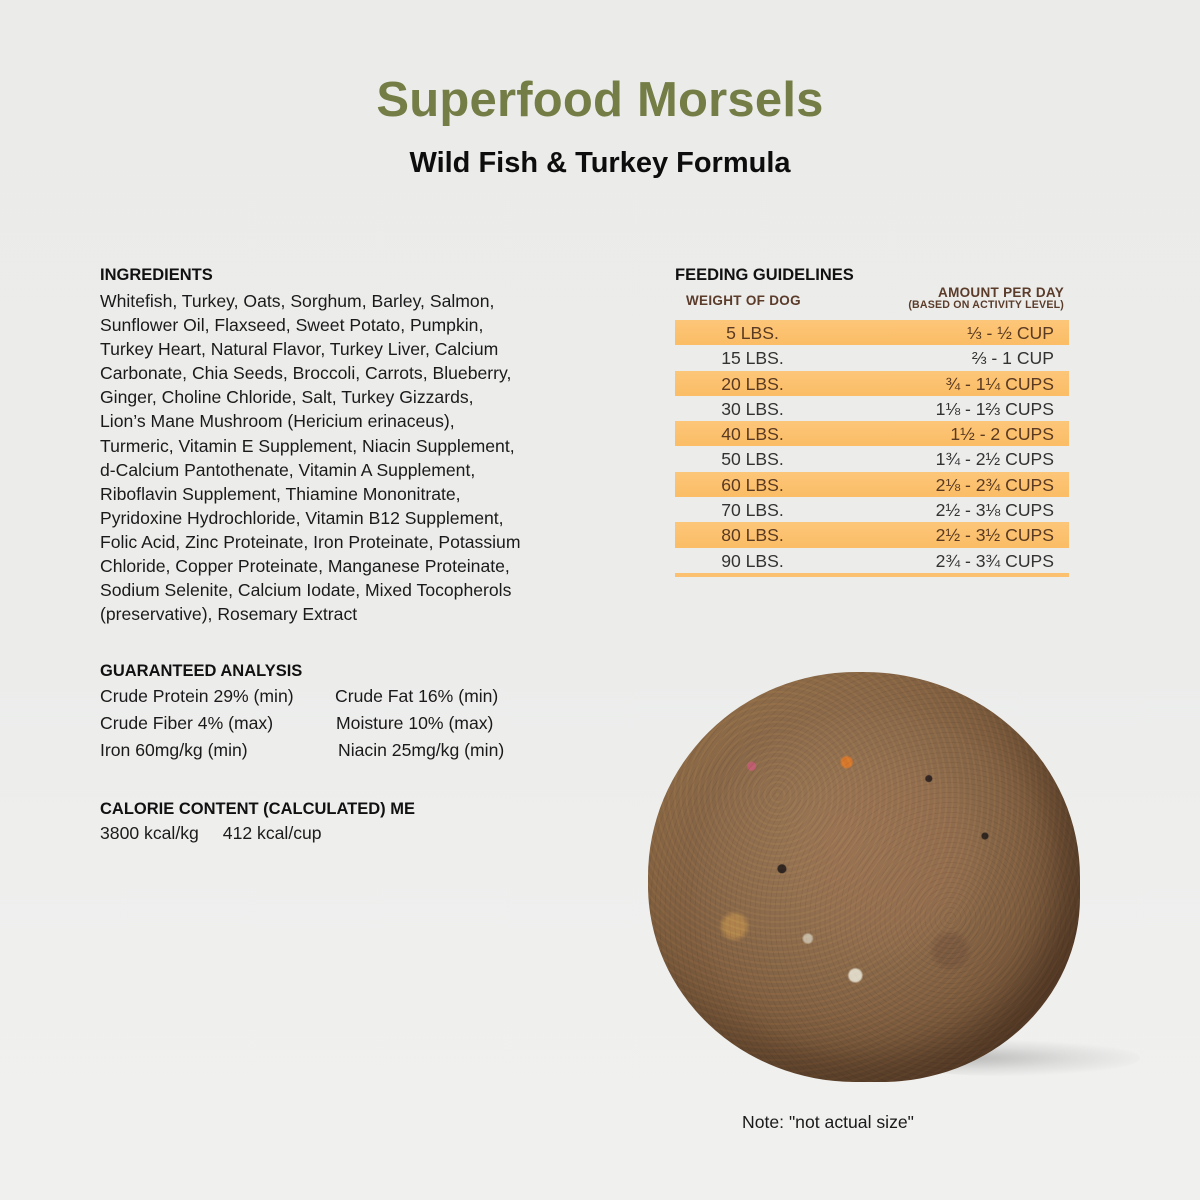  What do you see at coordinates (201, 671) in the screenshot?
I see `guaranteed-analysis-heading: GUARANTEED ANALYSIS` at bounding box center [201, 671].